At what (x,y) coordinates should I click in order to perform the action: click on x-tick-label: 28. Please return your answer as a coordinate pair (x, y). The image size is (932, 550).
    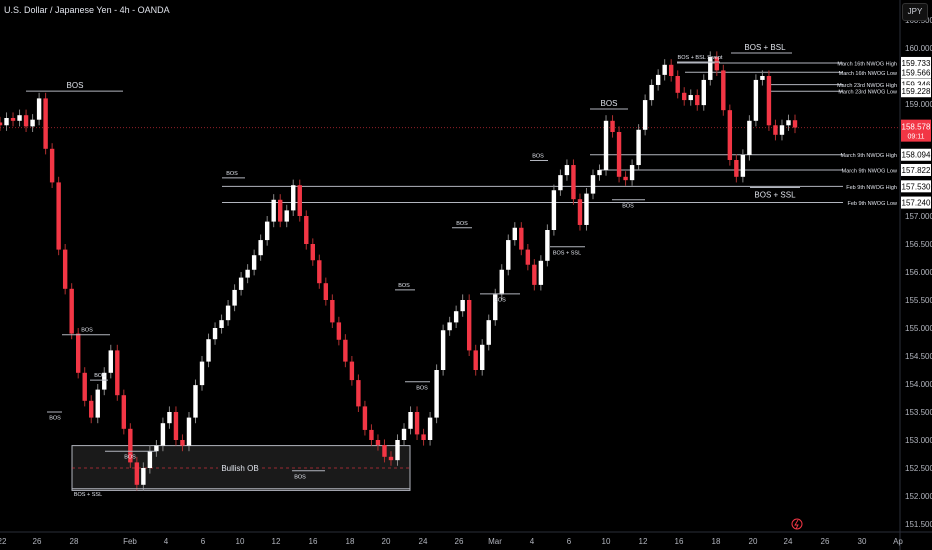
    Looking at the image, I should click on (74, 541).